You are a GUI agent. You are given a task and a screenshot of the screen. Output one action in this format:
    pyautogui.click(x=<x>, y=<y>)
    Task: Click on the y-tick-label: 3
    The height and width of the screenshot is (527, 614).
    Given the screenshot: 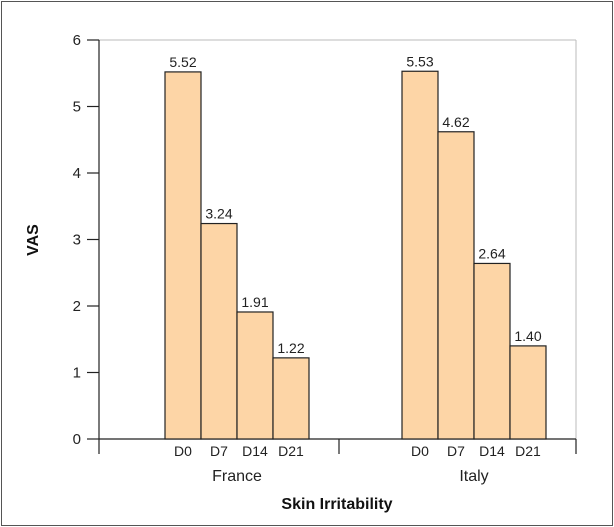 What is the action you would take?
    pyautogui.click(x=77, y=240)
    